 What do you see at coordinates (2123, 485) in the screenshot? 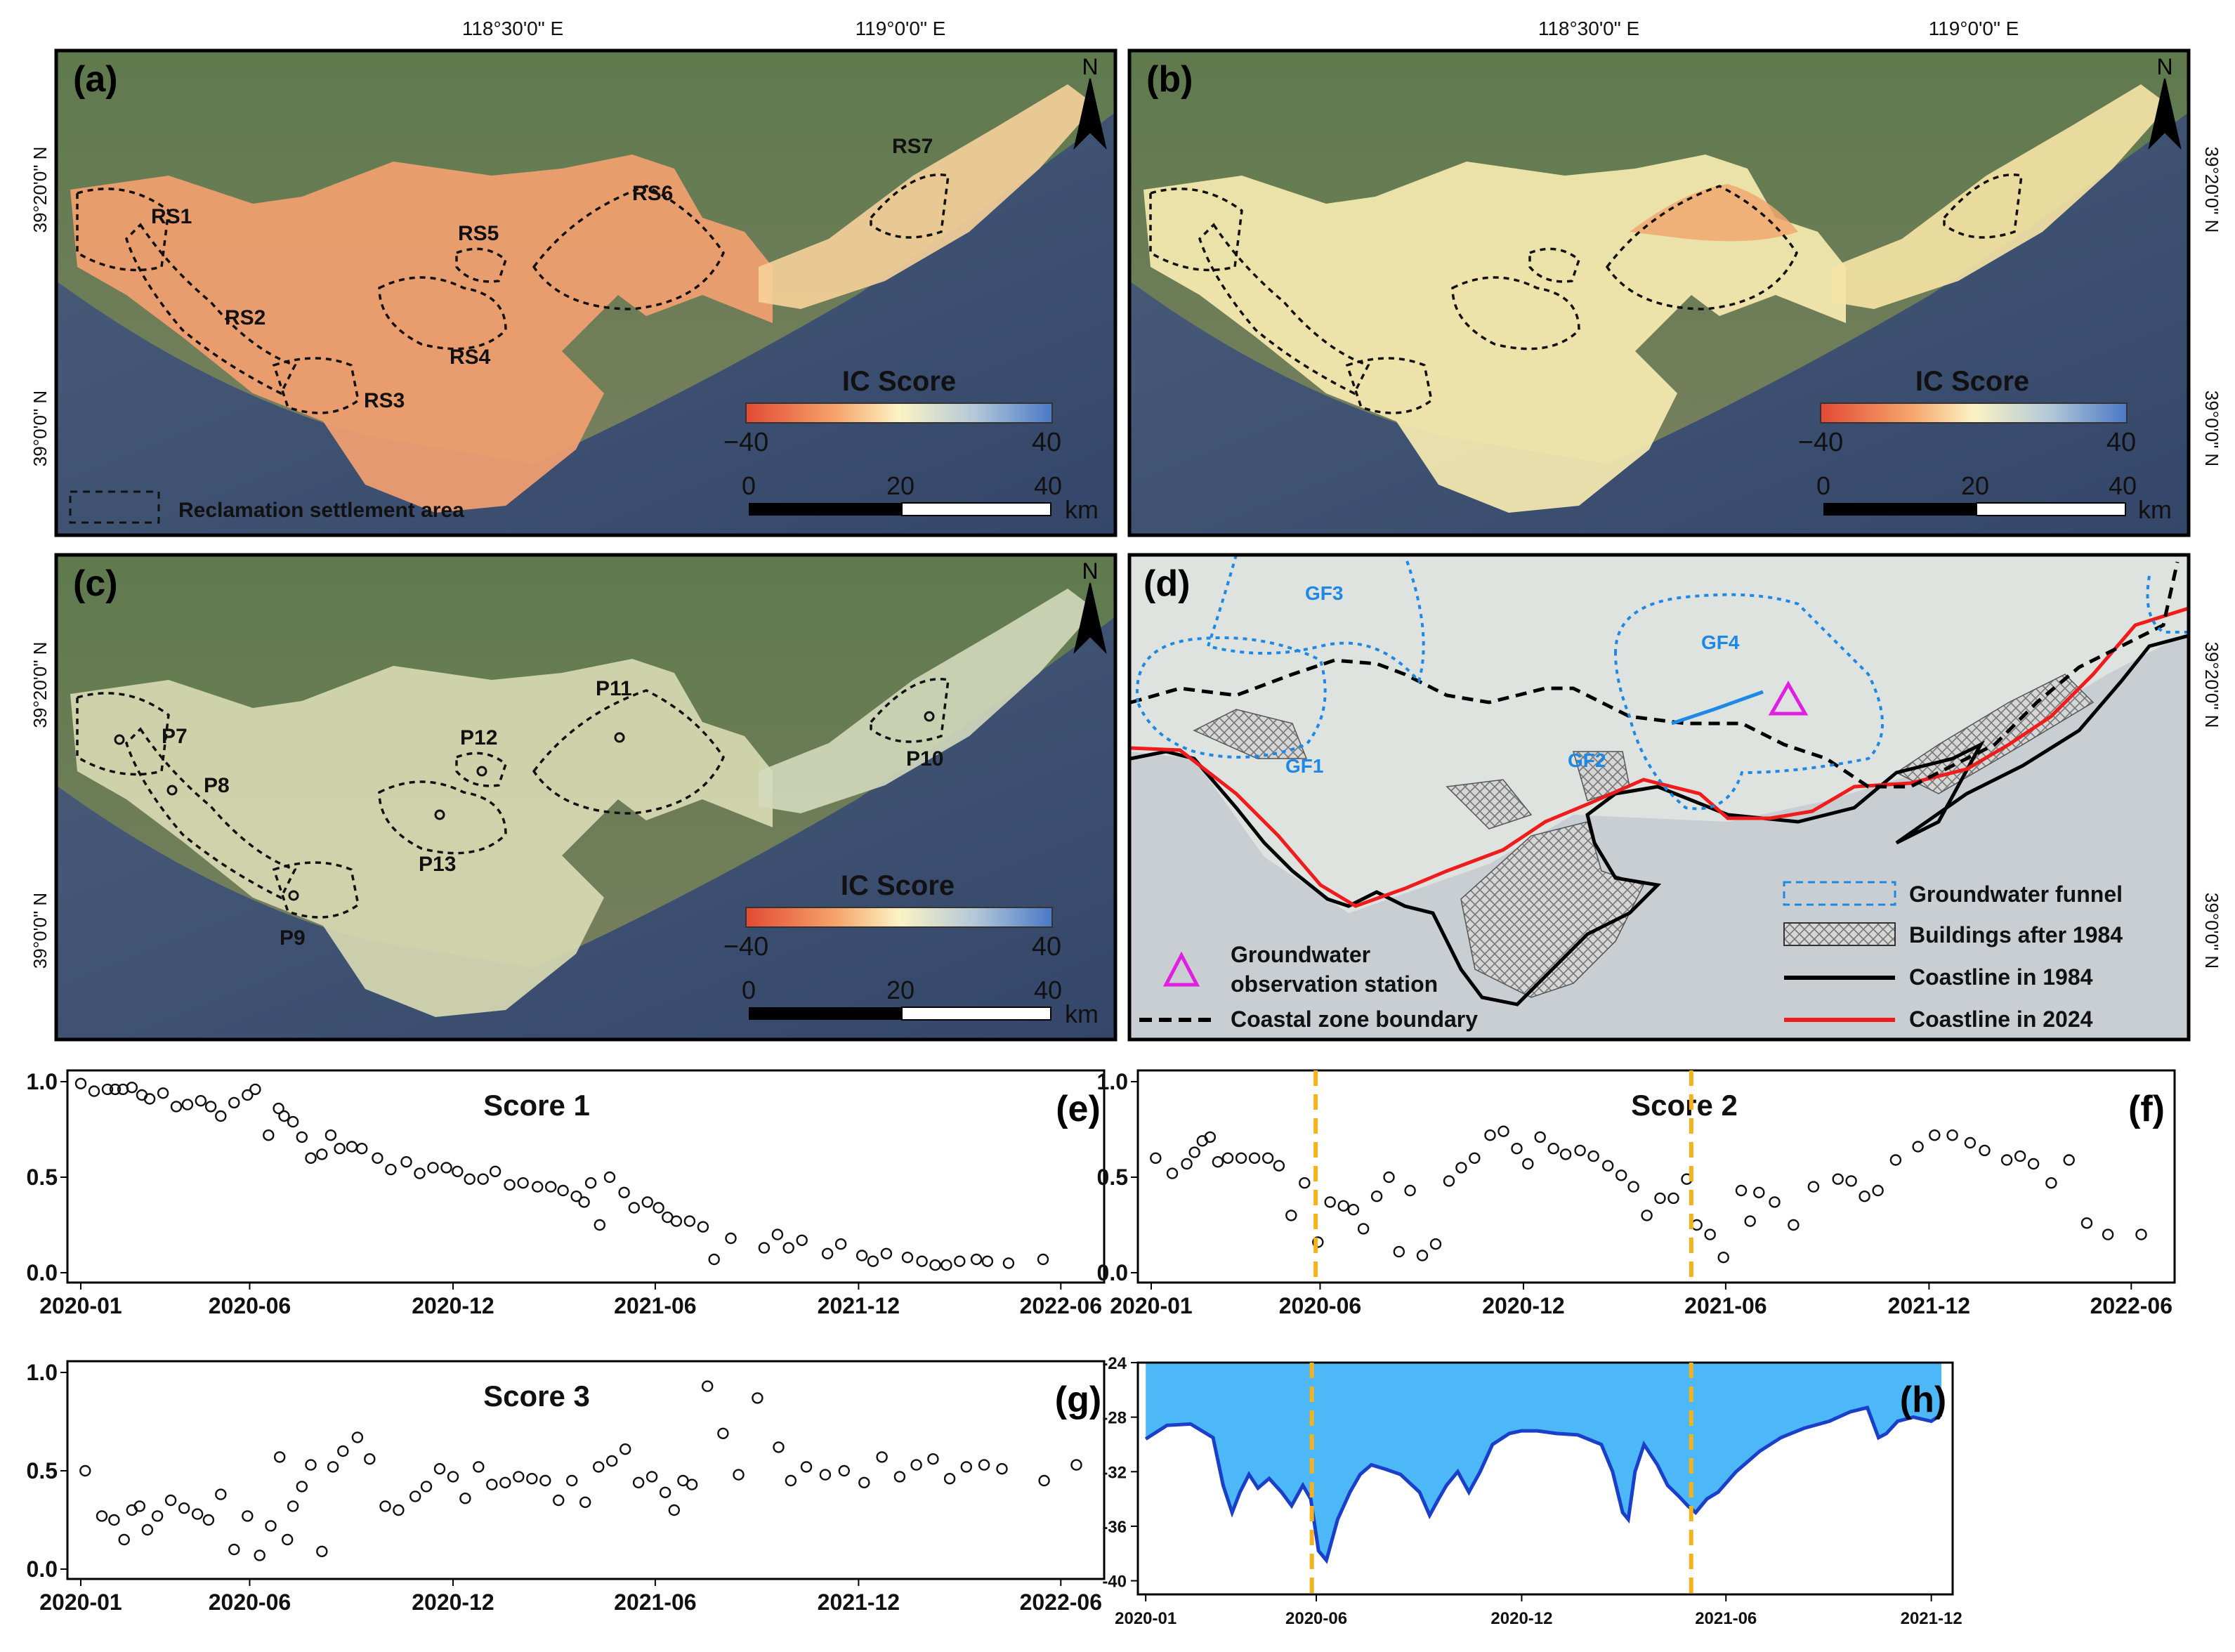
I see `scale-tick-40: 40` at bounding box center [2123, 485].